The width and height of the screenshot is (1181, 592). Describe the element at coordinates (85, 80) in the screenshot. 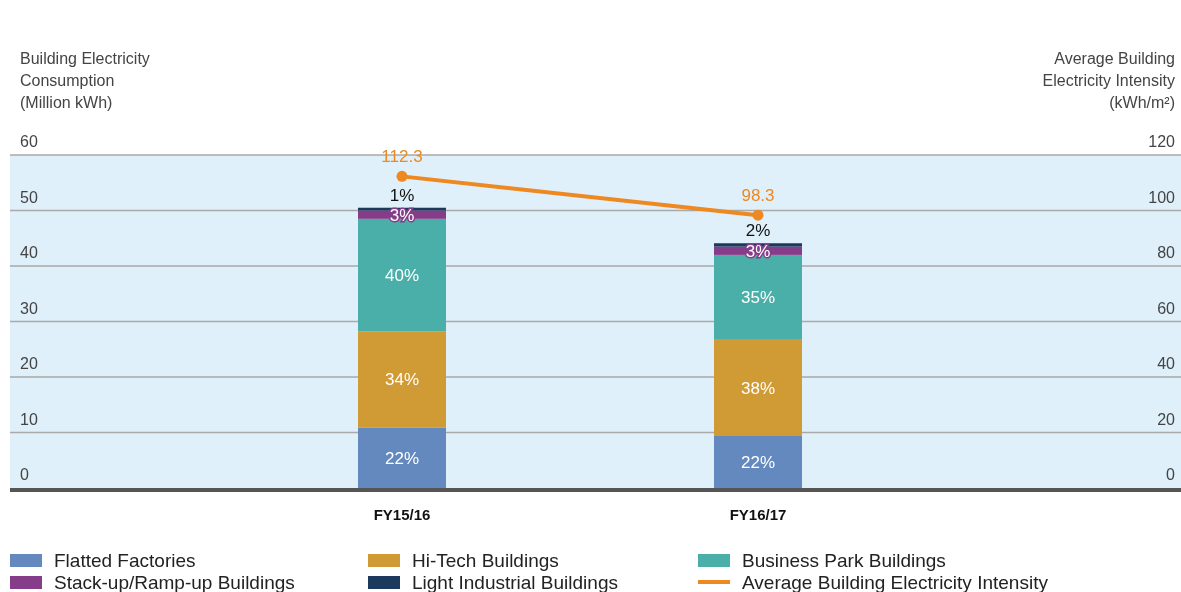

I see `y-axis-title: Building Electricity Consumption (Million kWh)` at that location.